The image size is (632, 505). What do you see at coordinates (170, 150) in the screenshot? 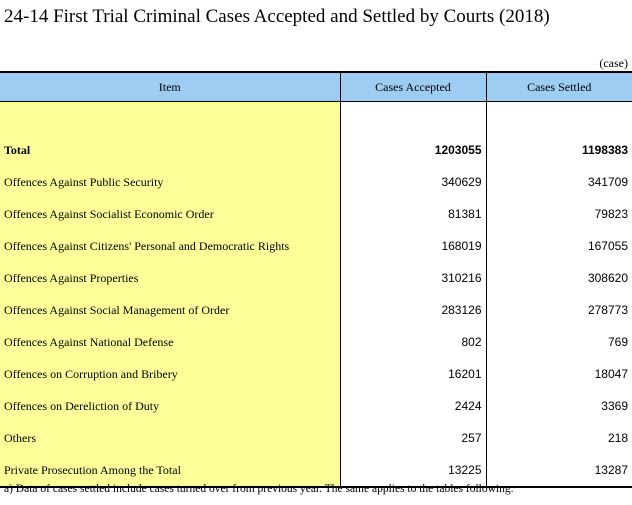
I see `row-item: Total` at bounding box center [170, 150].